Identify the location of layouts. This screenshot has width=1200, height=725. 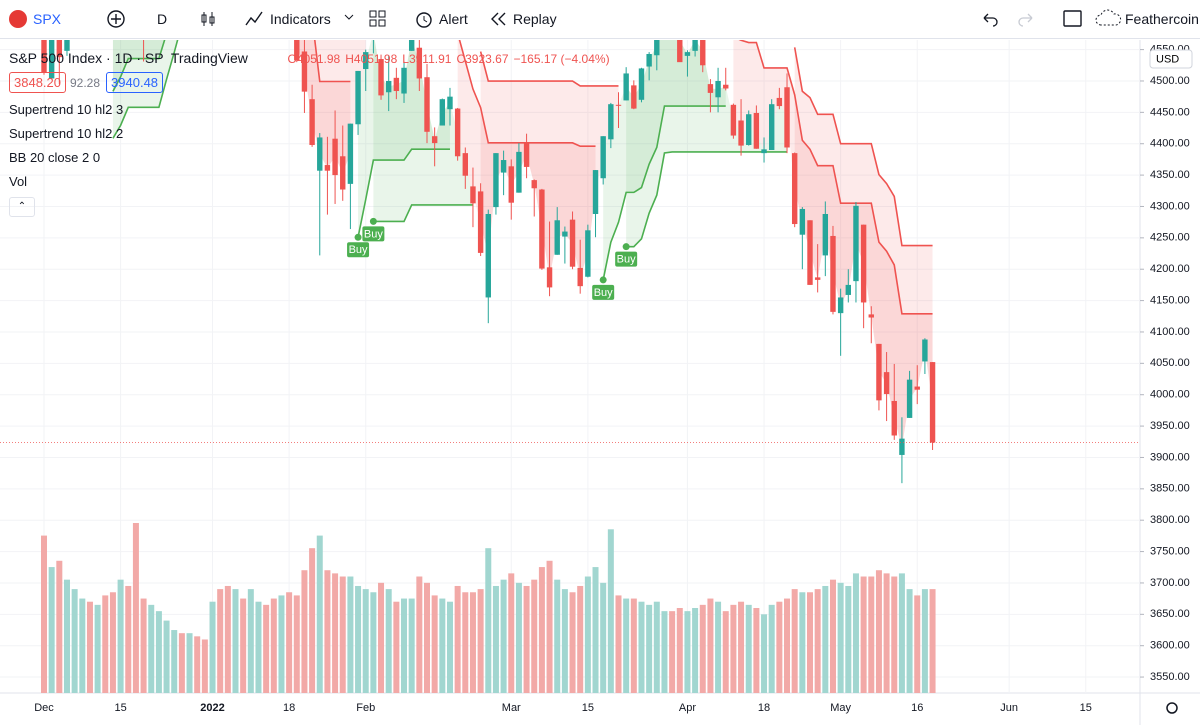
(378, 19).